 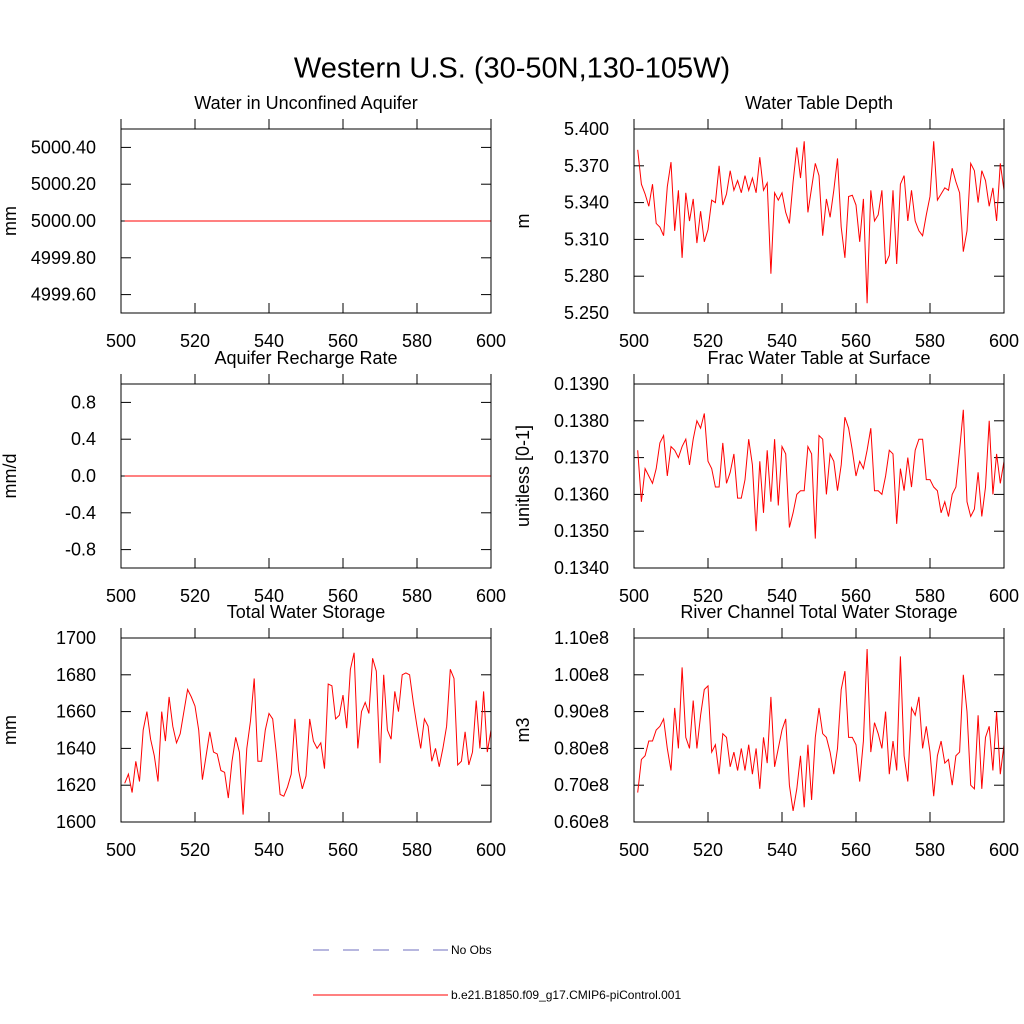 I want to click on y-tick-label: 0.1370, so click(x=581, y=458).